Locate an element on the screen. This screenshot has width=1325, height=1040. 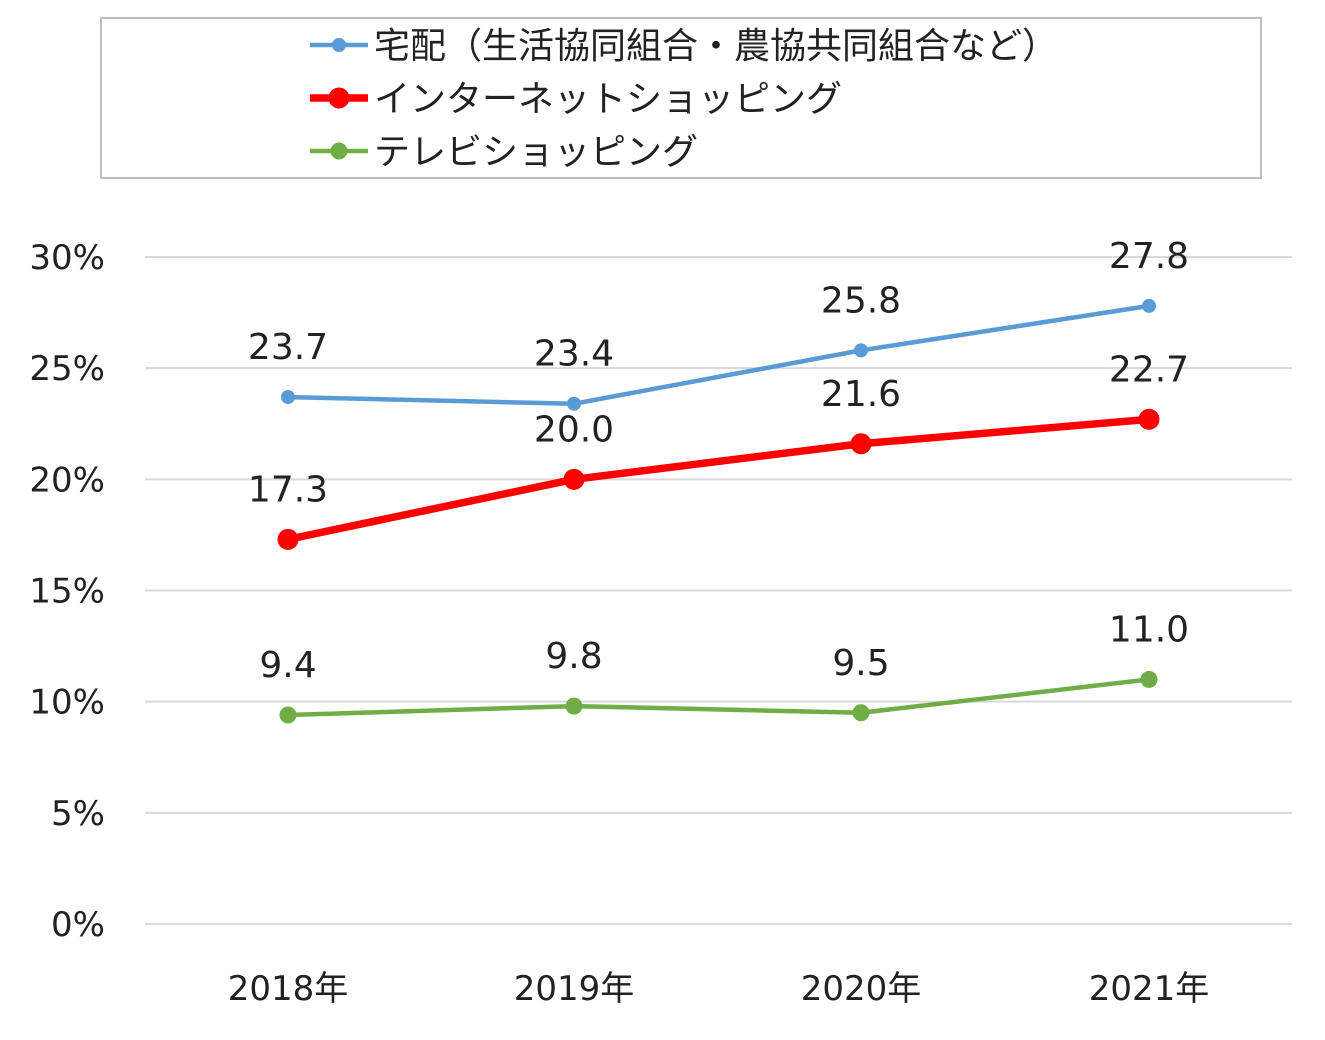
data-label: 23.7 is located at coordinates (288, 347).